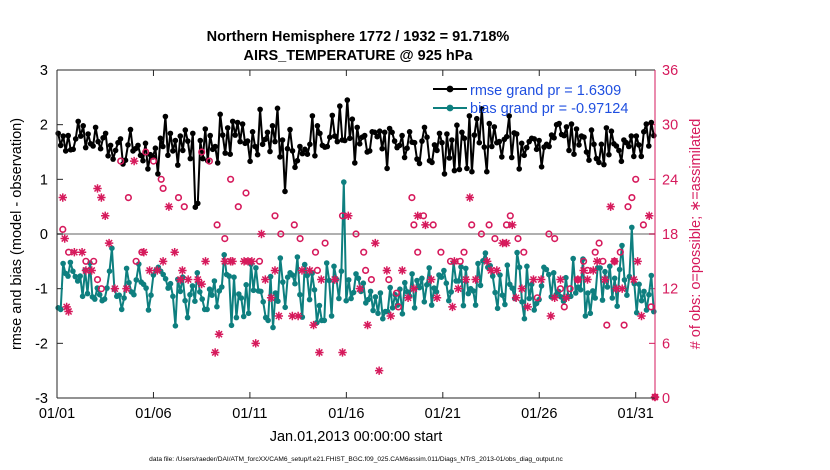 The image size is (830, 470). What do you see at coordinates (670, 235) in the screenshot?
I see `y-right-tick-label: 18` at bounding box center [670, 235].